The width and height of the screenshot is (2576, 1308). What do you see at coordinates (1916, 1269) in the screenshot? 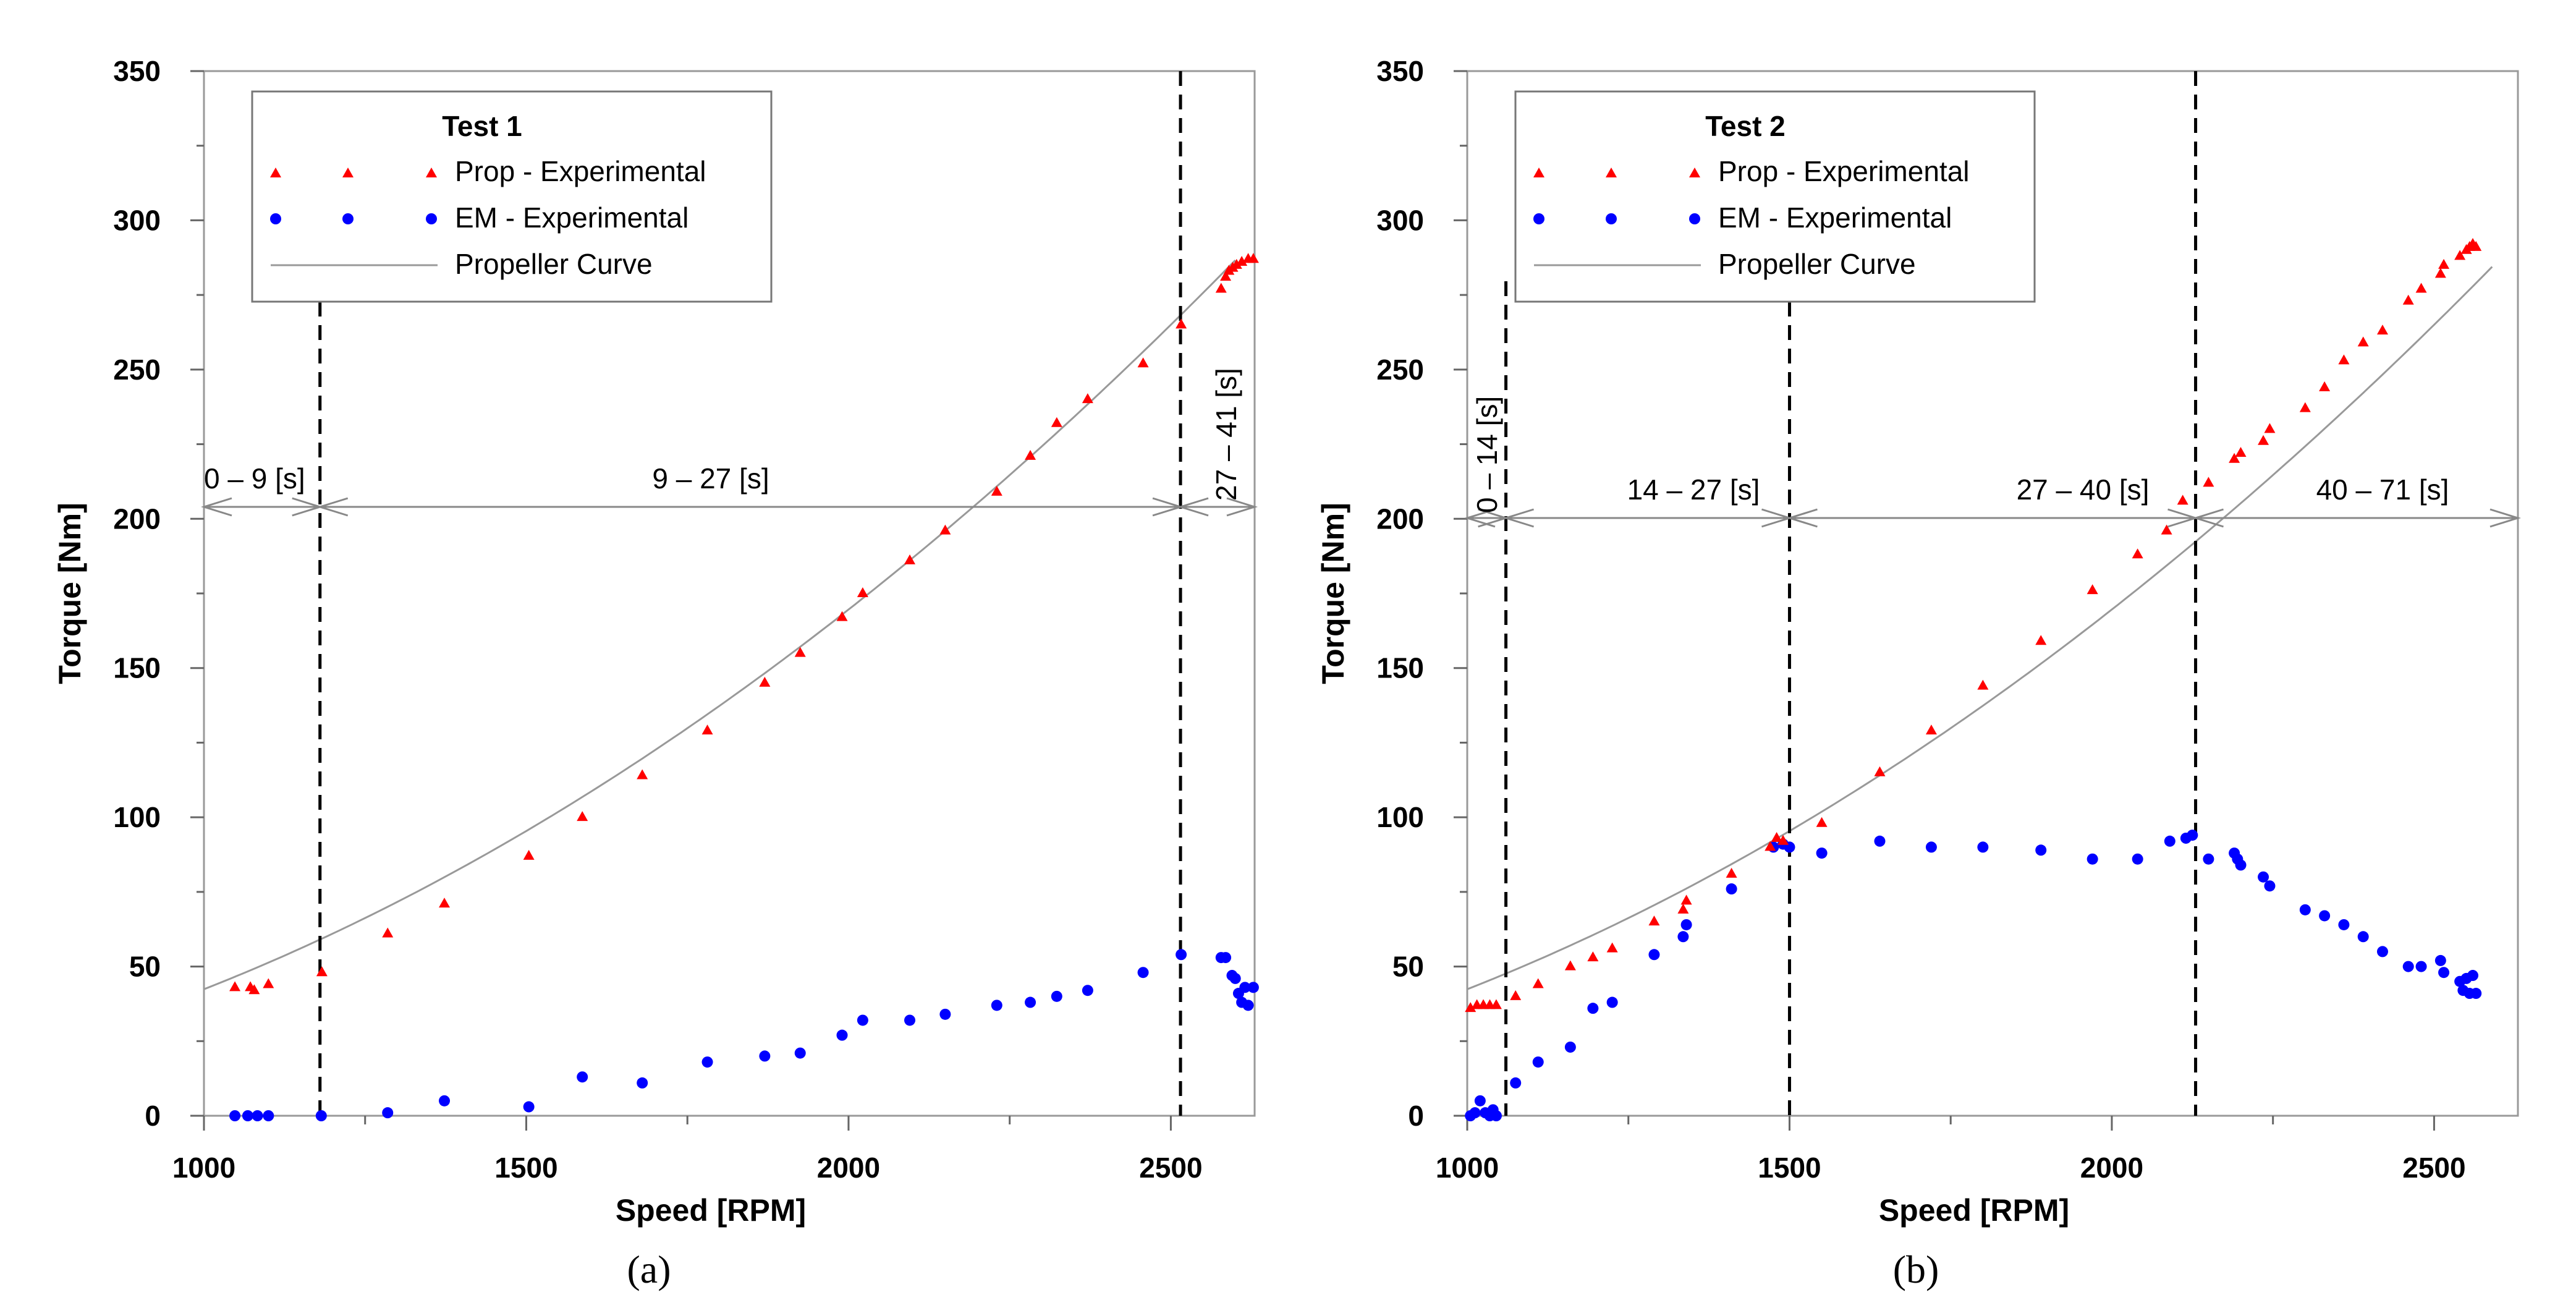
I see `panel-caption: (b)` at bounding box center [1916, 1269].